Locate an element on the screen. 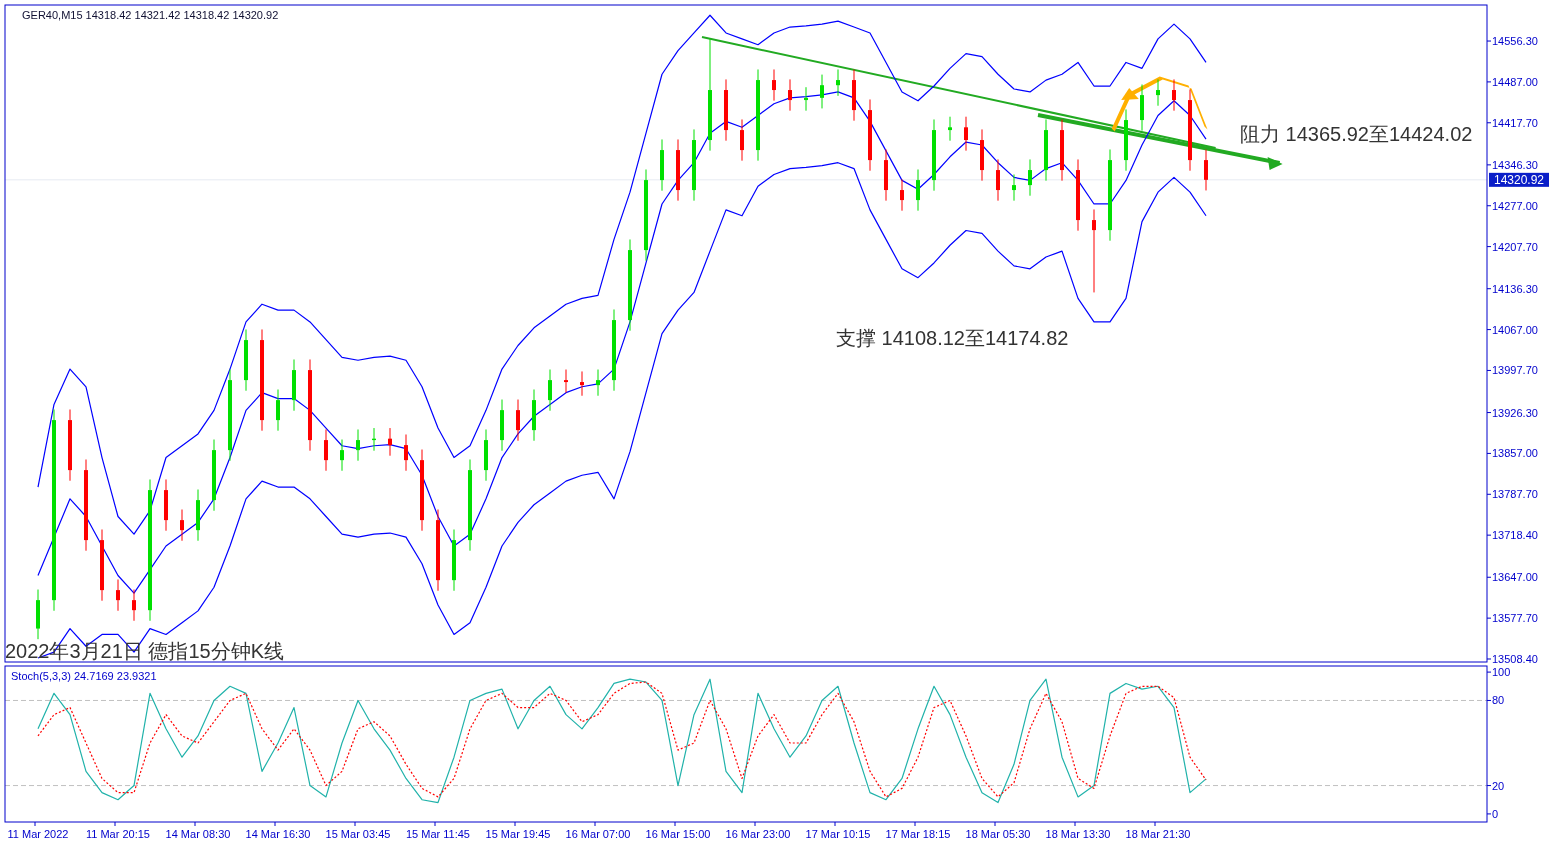 Image resolution: width=1553 pixels, height=851 pixels. y-tick-label: 100 is located at coordinates (1501, 672).